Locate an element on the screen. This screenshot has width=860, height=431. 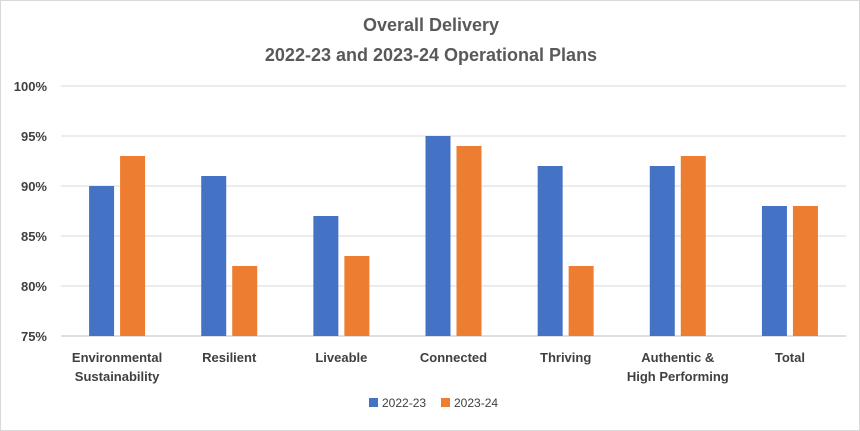
x-category-label: Liveable is located at coordinates (341, 357).